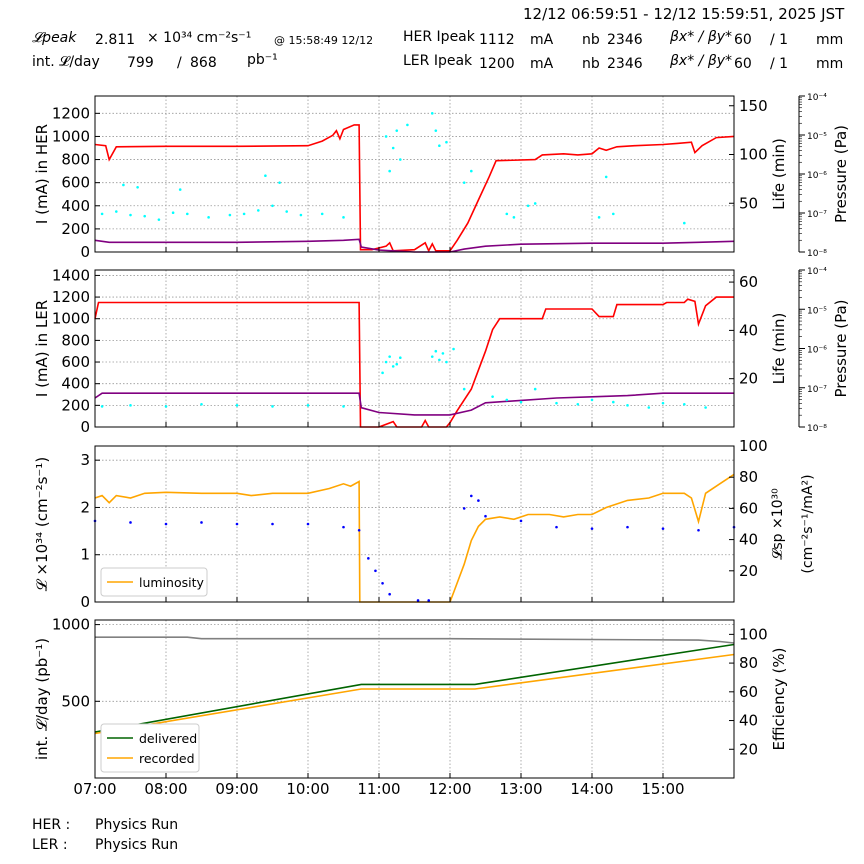 Image resolution: width=864 pixels, height=864 pixels. I want to click on panel2-frame, so click(414, 348).